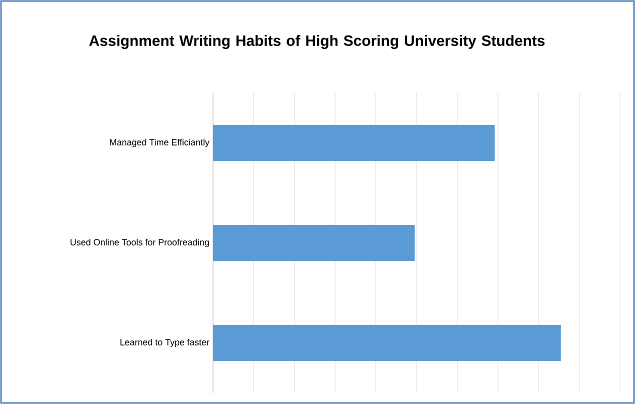 The height and width of the screenshot is (404, 635). What do you see at coordinates (139, 243) in the screenshot?
I see `y-tick-label: Used Online Tools for Proofreading` at bounding box center [139, 243].